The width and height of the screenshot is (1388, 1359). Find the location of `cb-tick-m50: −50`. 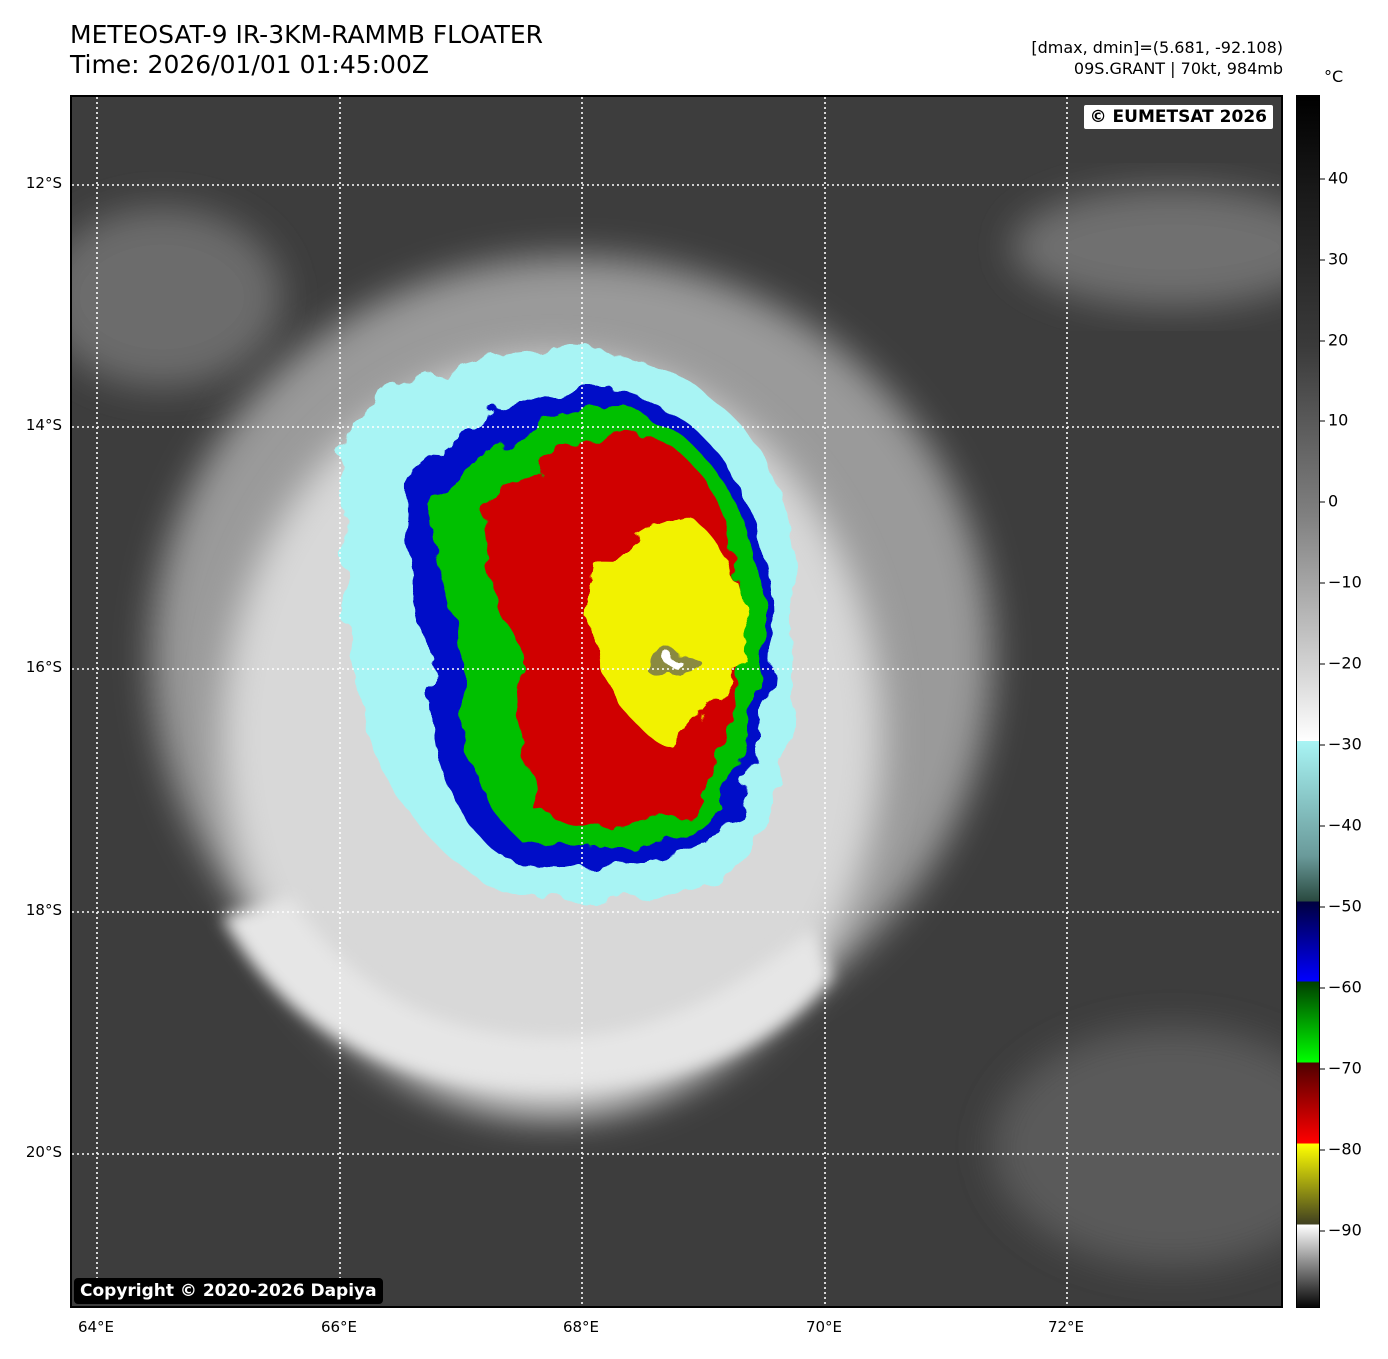

cb-tick-m50: −50 is located at coordinates (1341, 906).